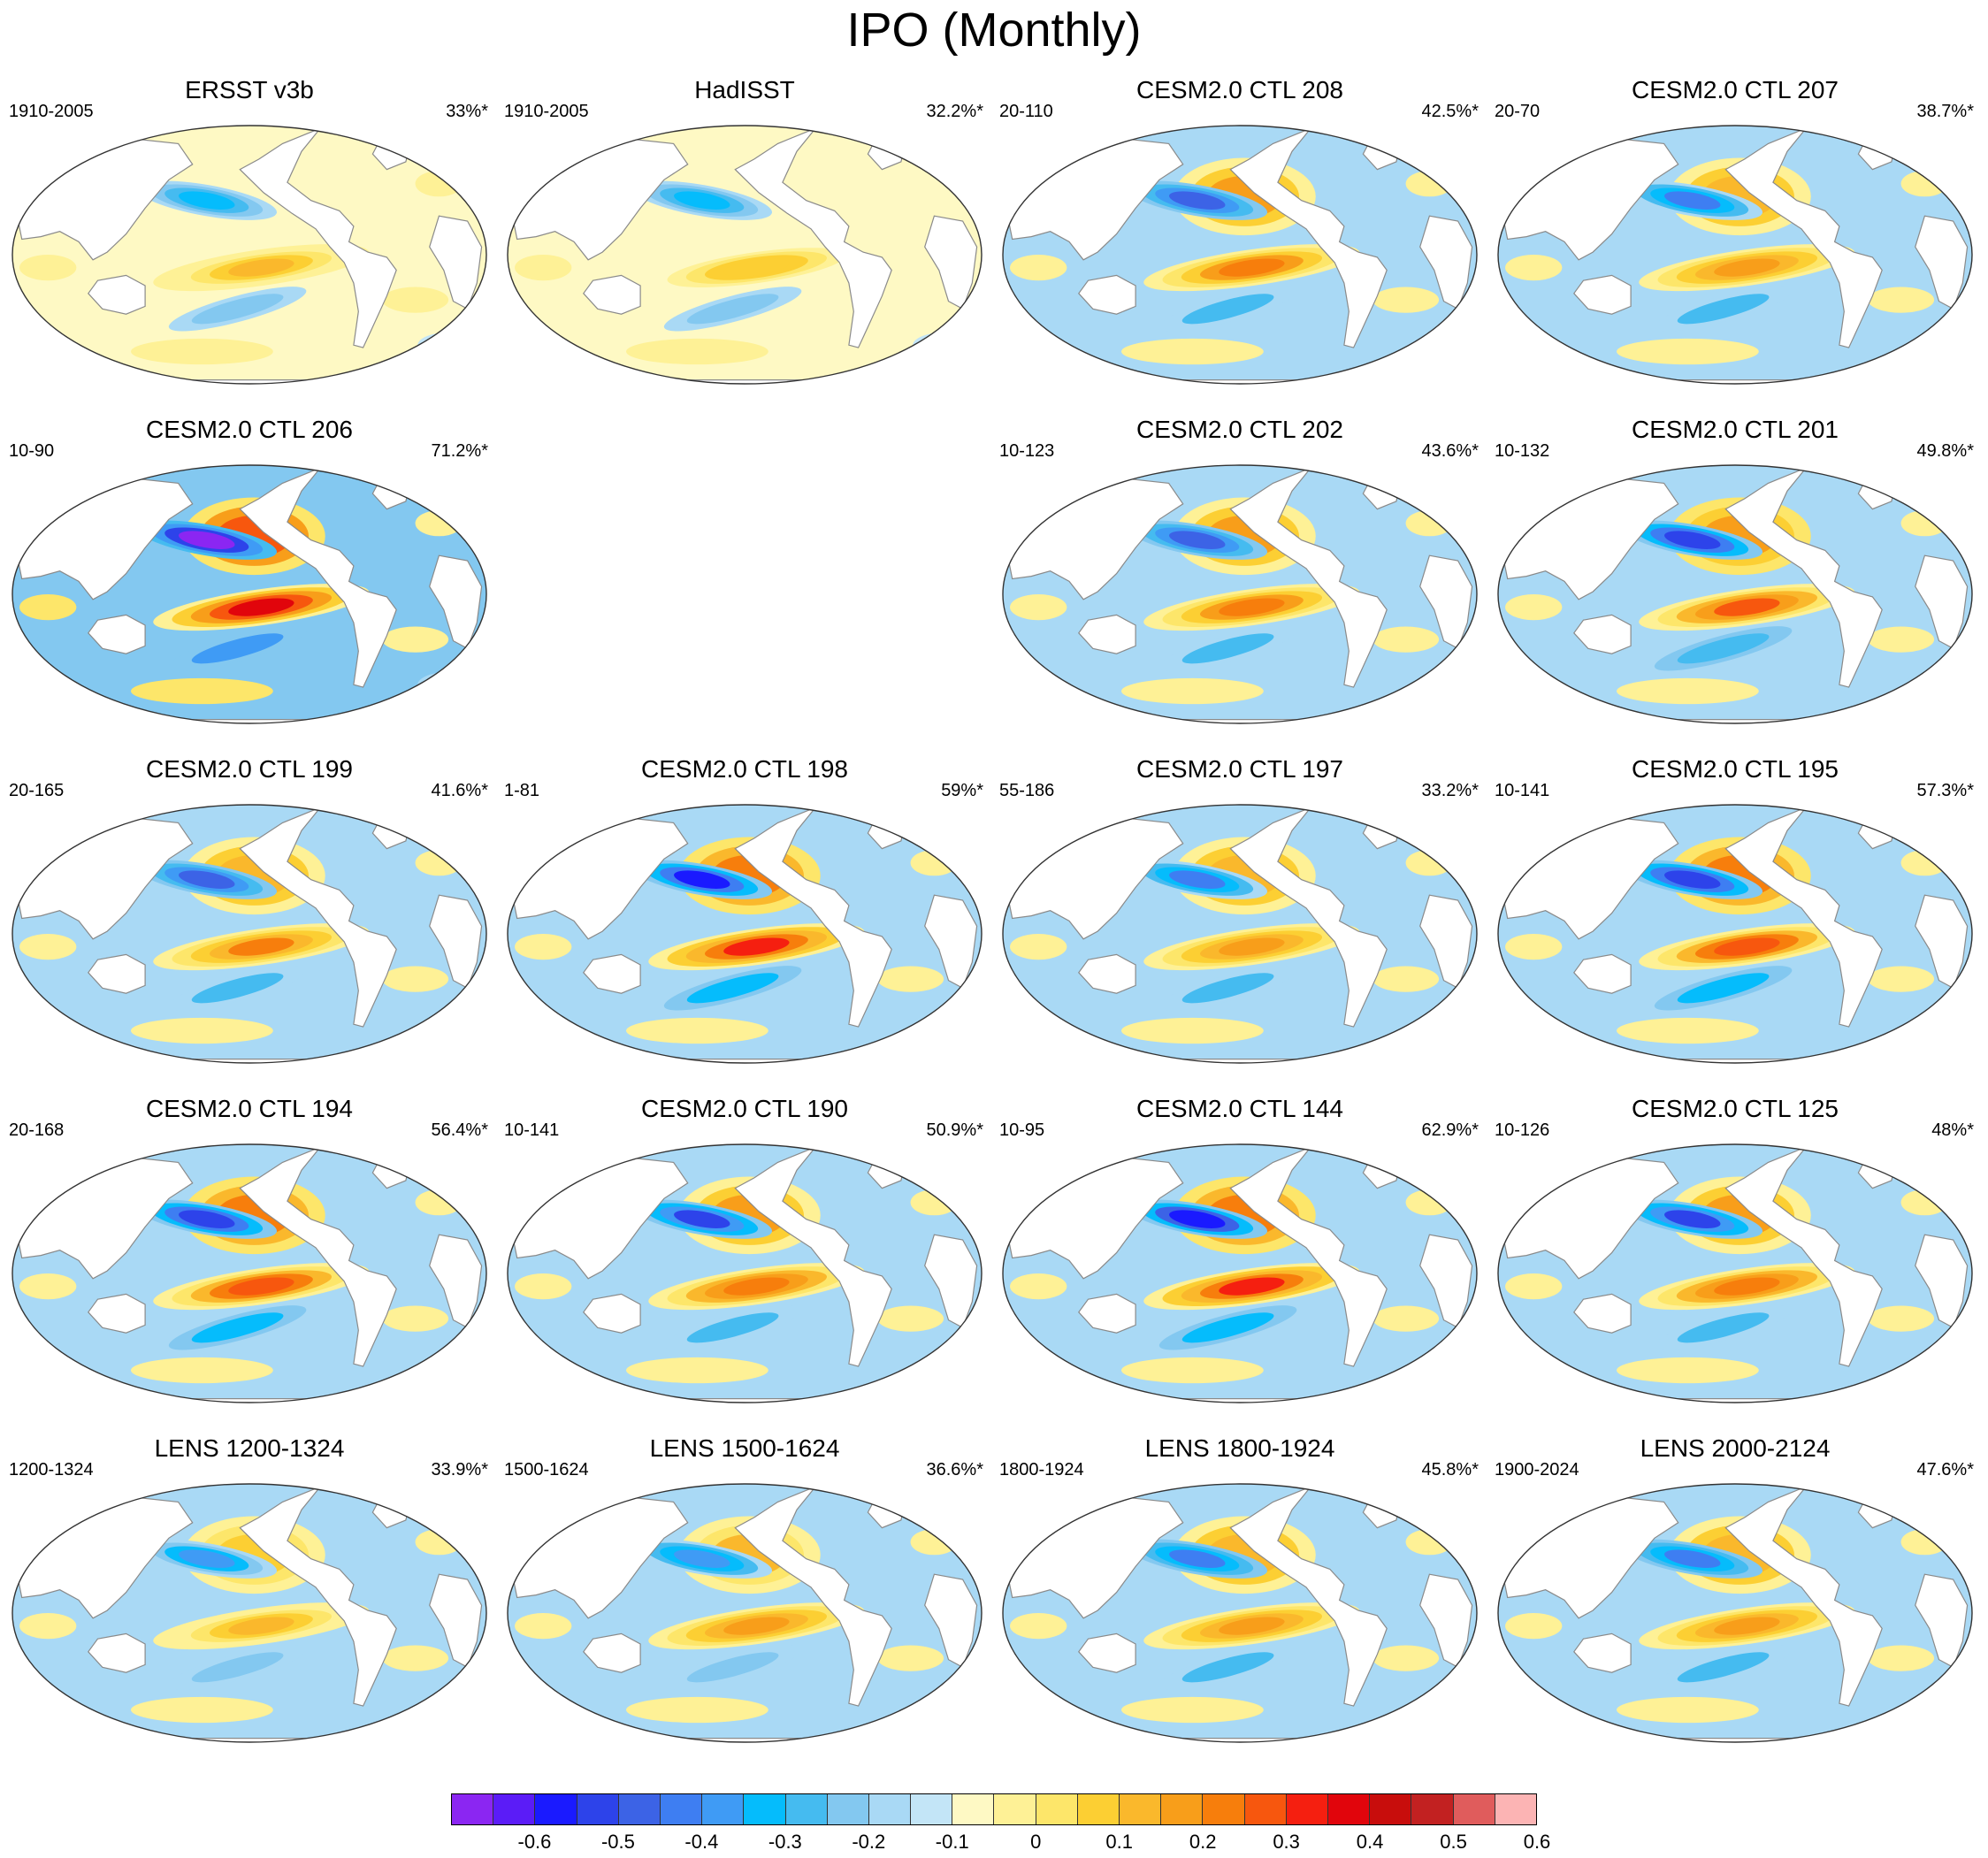 This screenshot has height=1858, width=1988. Describe the element at coordinates (460, 1470) in the screenshot. I see `panel-variance-percent: 33.9%*` at that location.